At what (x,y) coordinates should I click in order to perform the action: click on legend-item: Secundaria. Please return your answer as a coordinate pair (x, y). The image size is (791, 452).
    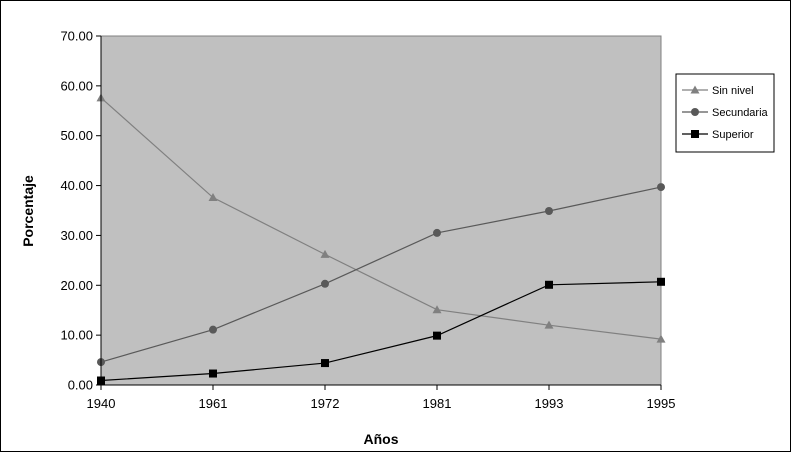
    Looking at the image, I should click on (725, 113).